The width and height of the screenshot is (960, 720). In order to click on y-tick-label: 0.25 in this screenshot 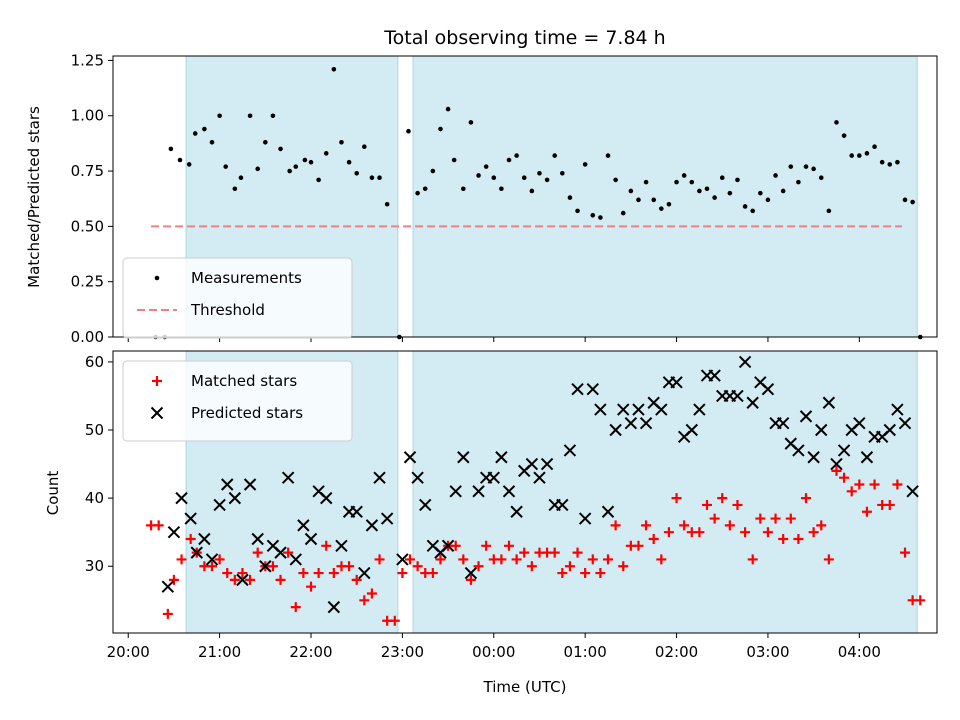, I will do `click(87, 282)`.